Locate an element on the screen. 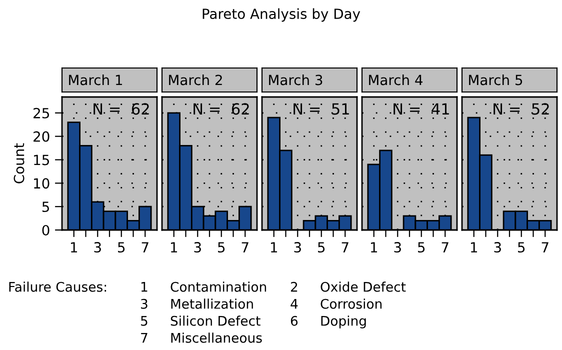 The image size is (562, 350). text: 2 Oxide Defect is located at coordinates (348, 287).